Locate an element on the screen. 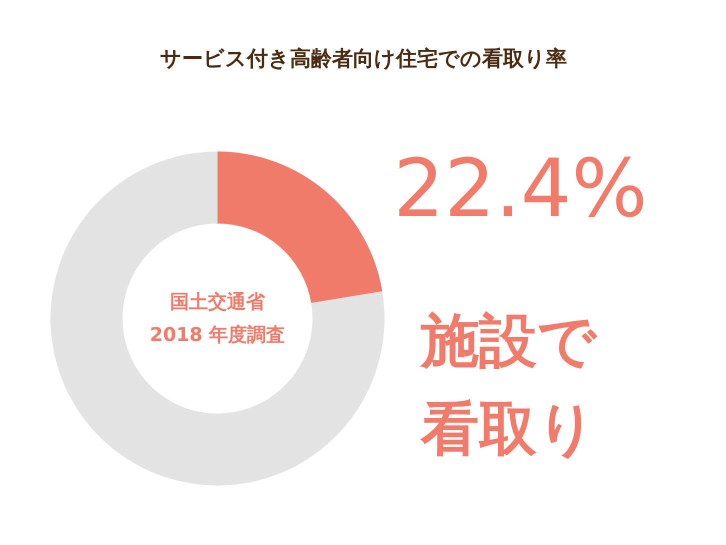 This screenshot has height=545, width=726. chart-title: サービス付き高齢者向け住宅での看取り率 is located at coordinates (363, 58).